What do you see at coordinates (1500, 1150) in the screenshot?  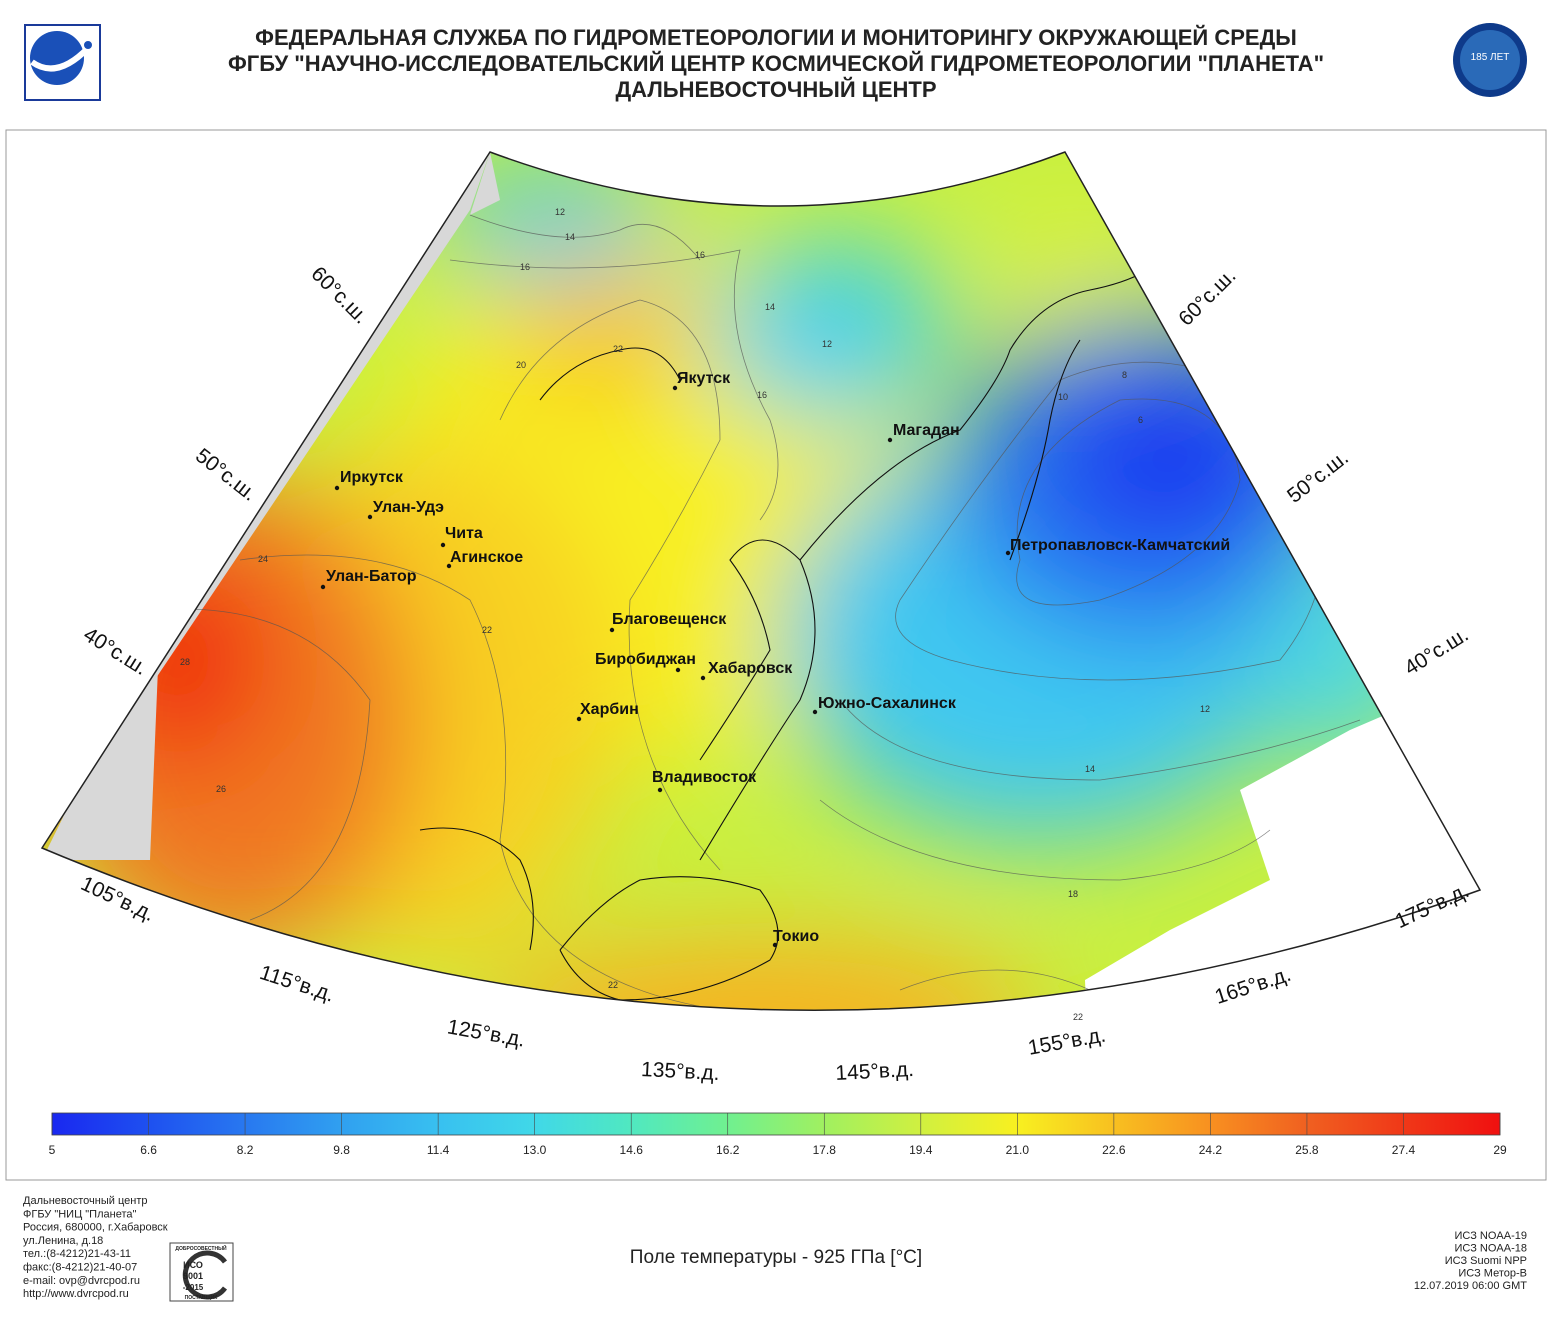 I see `colorbar-tick-label: 29` at bounding box center [1500, 1150].